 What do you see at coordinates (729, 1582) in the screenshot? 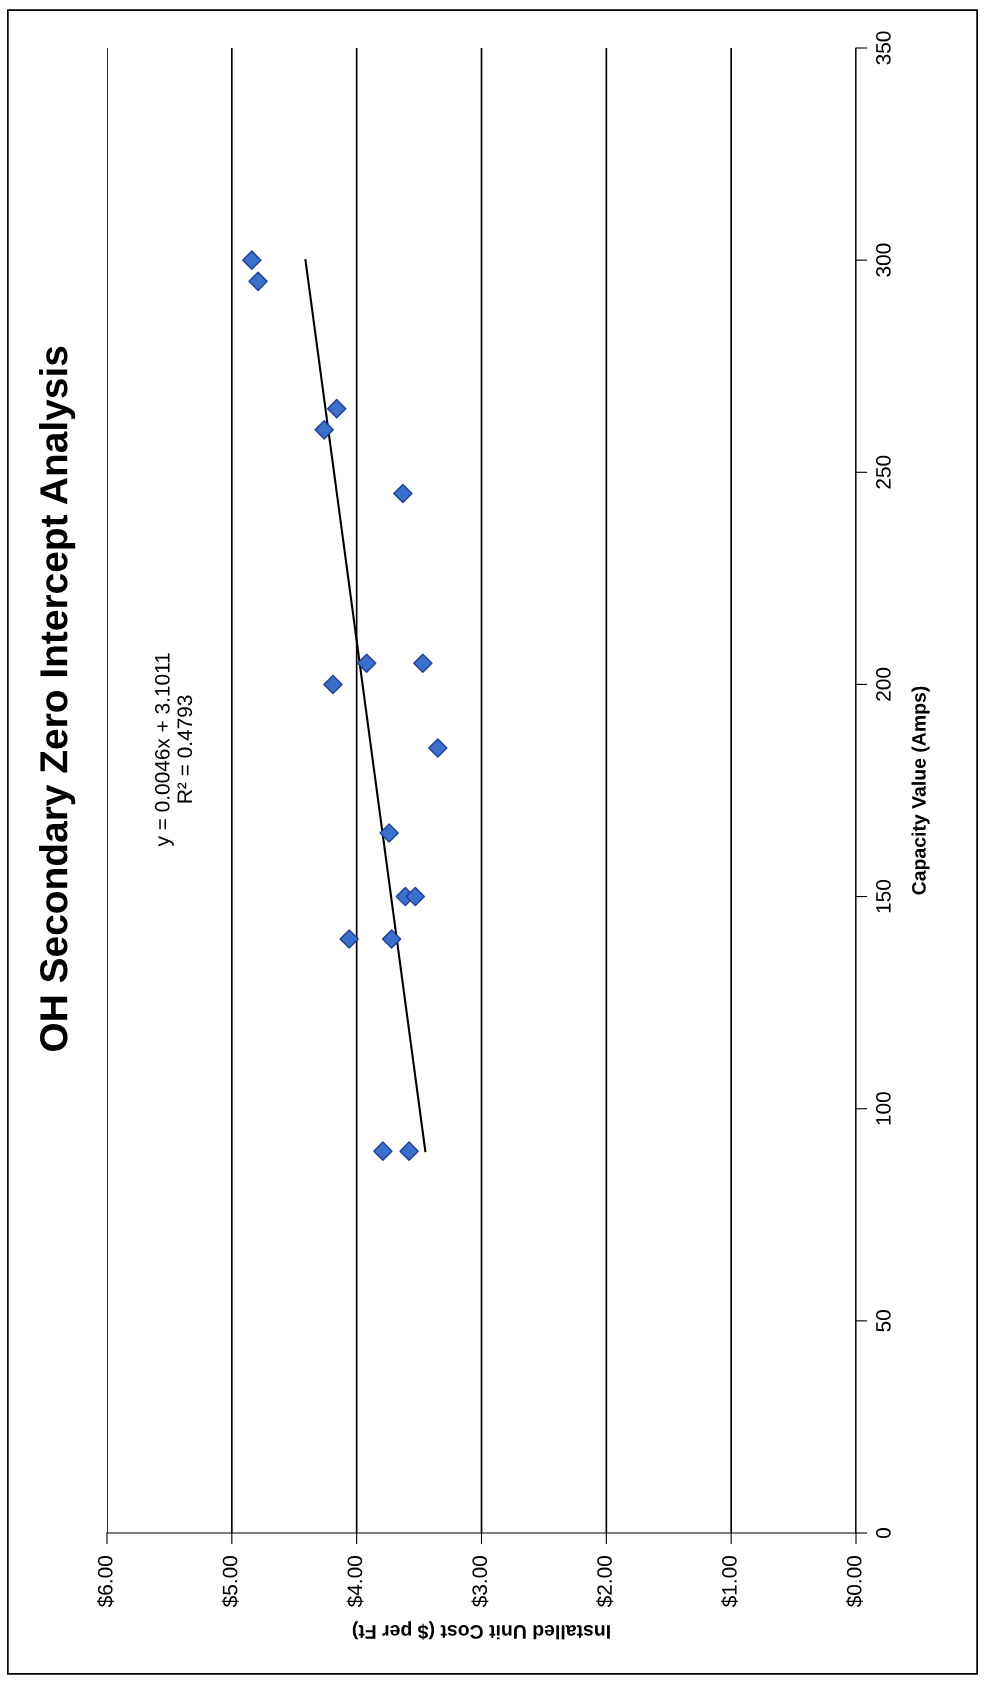
I see `x-tick-label: $1.00` at bounding box center [729, 1582].